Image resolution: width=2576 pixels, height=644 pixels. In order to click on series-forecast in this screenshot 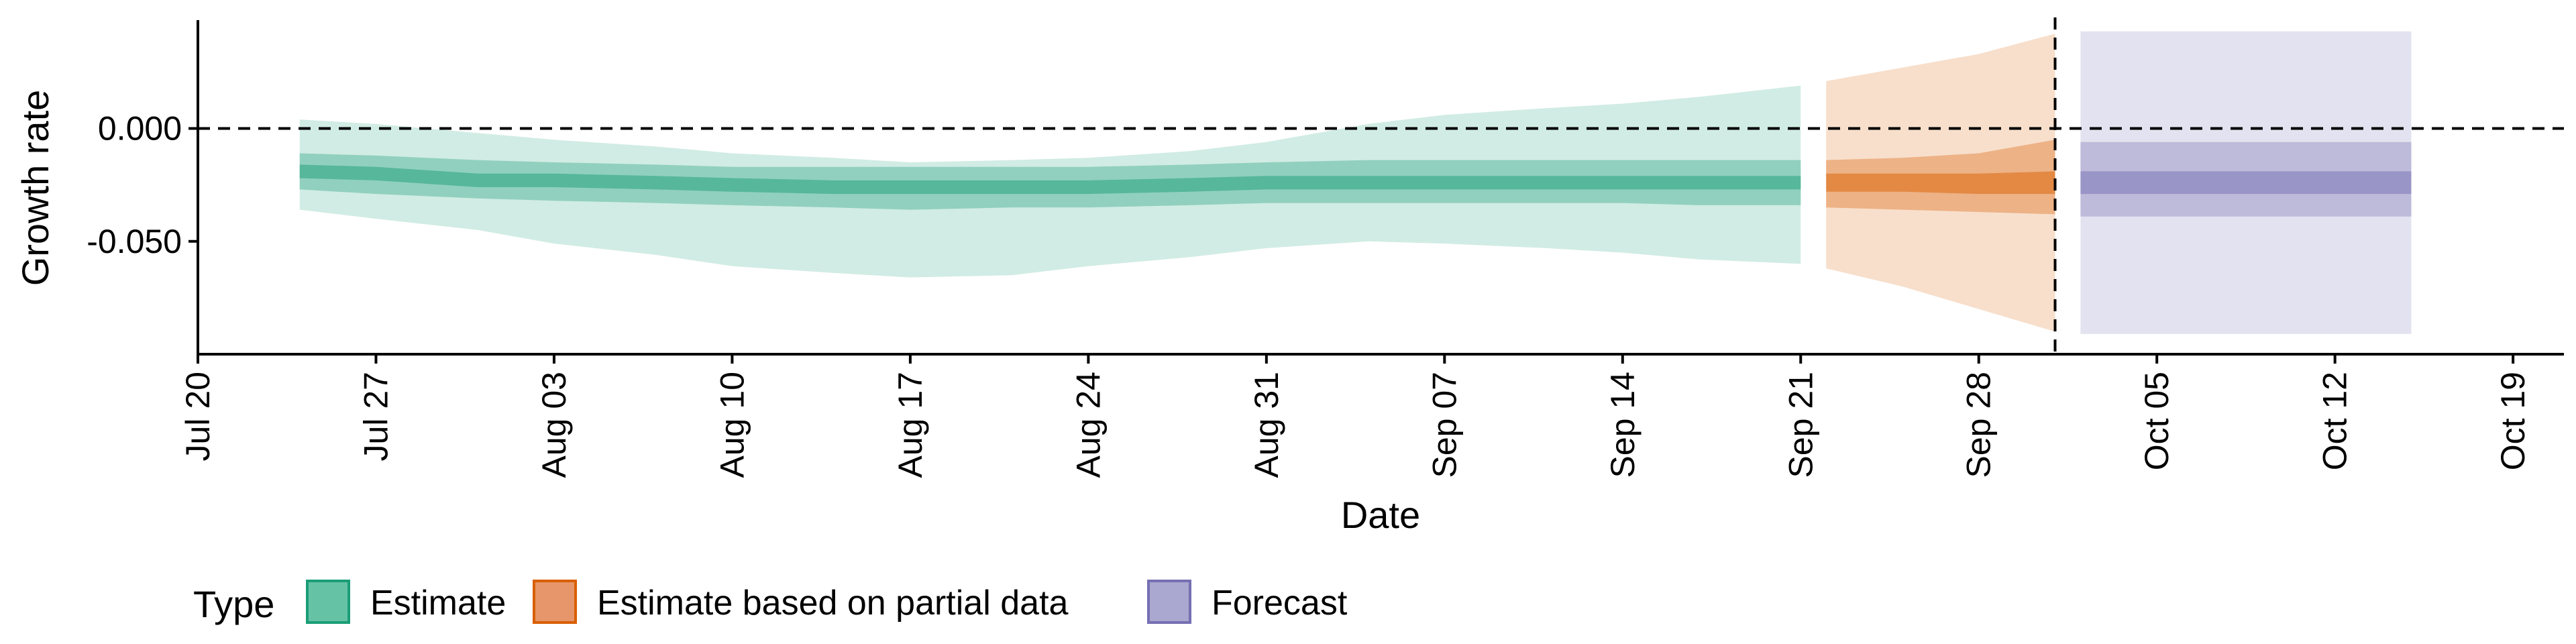, I will do `click(2246, 182)`.